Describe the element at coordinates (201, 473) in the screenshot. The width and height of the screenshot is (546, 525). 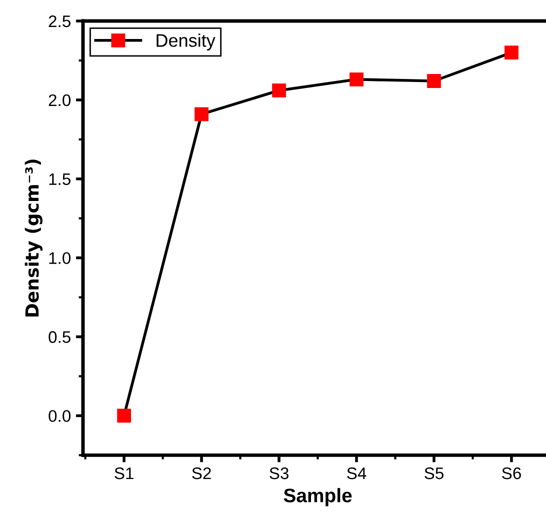
I see `x-tick-label: S2` at that location.